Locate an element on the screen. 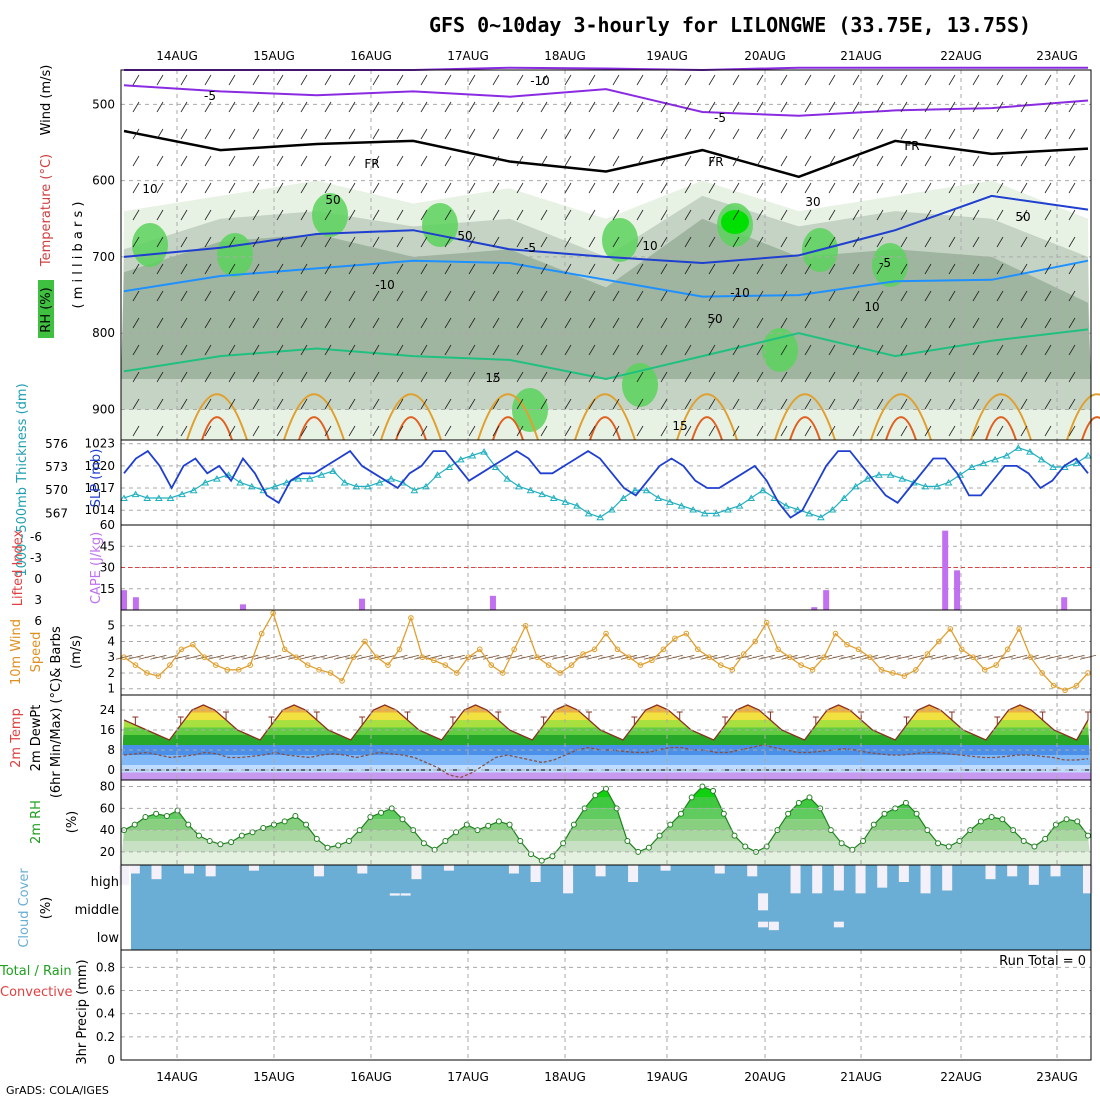 The height and width of the screenshot is (1100, 1100). top-date-label: 15AUG is located at coordinates (274, 56).